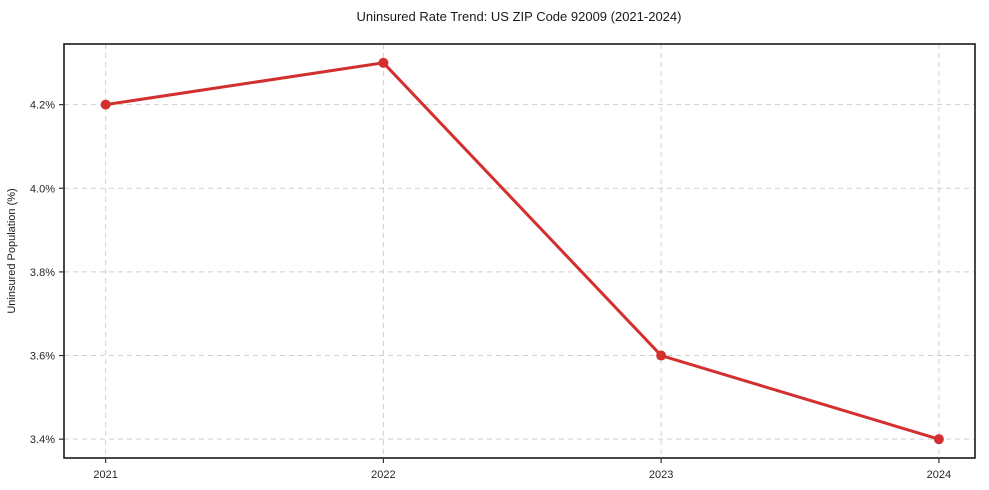  Describe the element at coordinates (42, 440) in the screenshot. I see `y-tick-label: 3.4%` at that location.